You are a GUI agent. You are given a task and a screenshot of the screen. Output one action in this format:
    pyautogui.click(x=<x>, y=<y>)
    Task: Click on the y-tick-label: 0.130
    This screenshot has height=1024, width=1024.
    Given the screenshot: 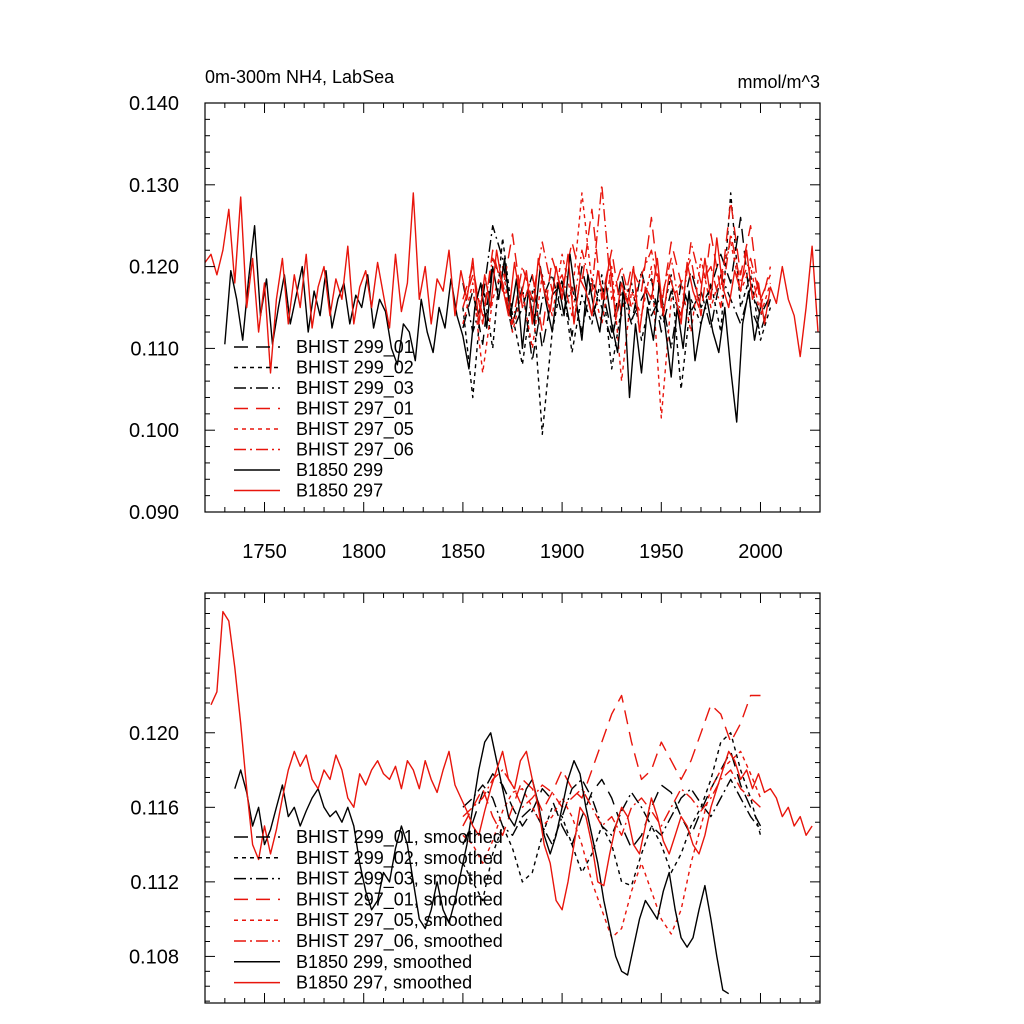 What is the action you would take?
    pyautogui.click(x=154, y=186)
    